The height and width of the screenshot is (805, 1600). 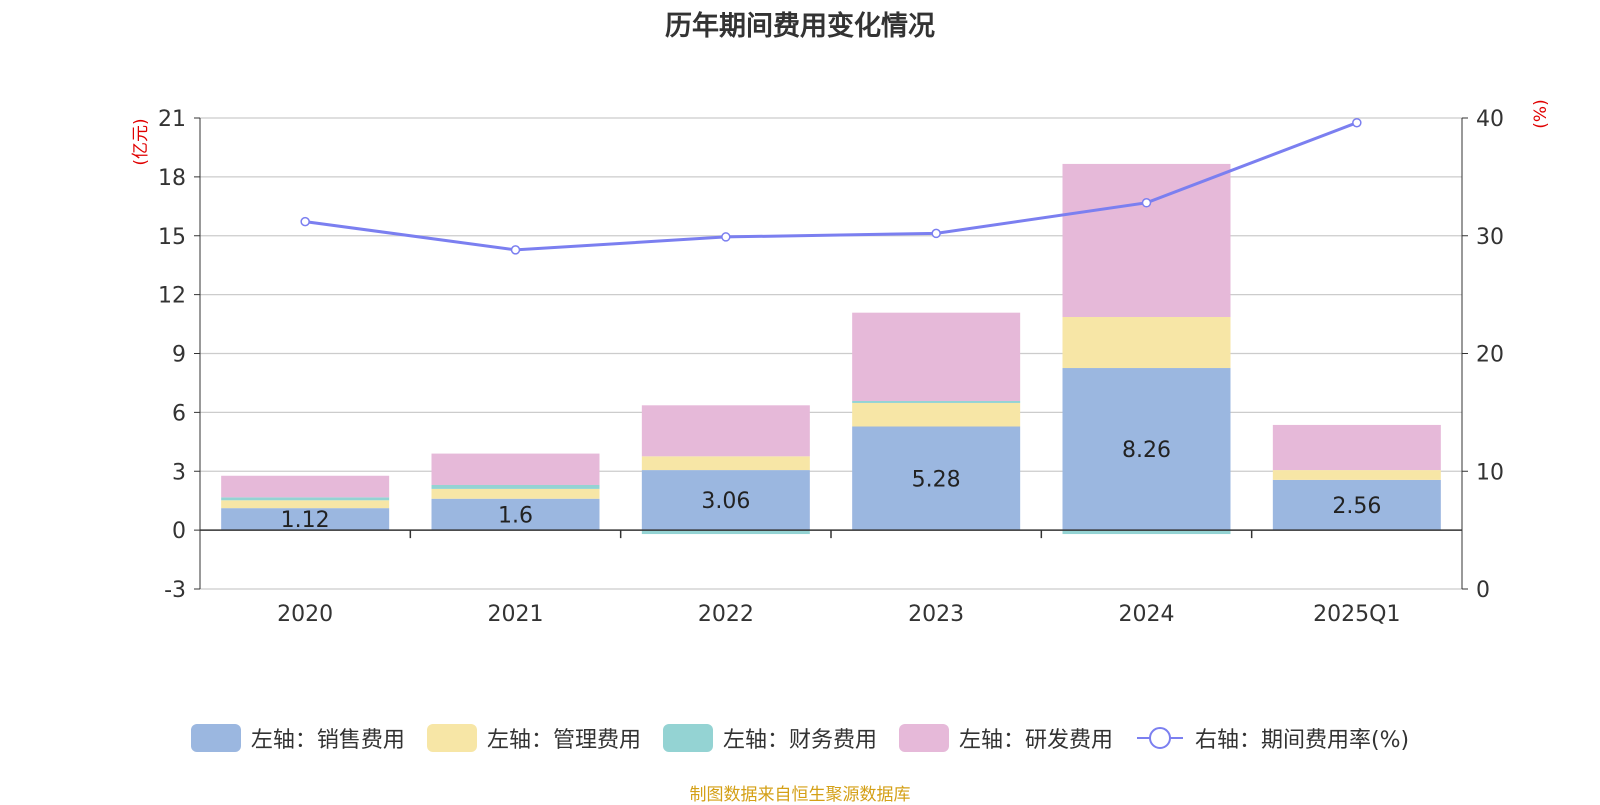 I want to click on right-axis-unit-label: (%), so click(x=1541, y=113).